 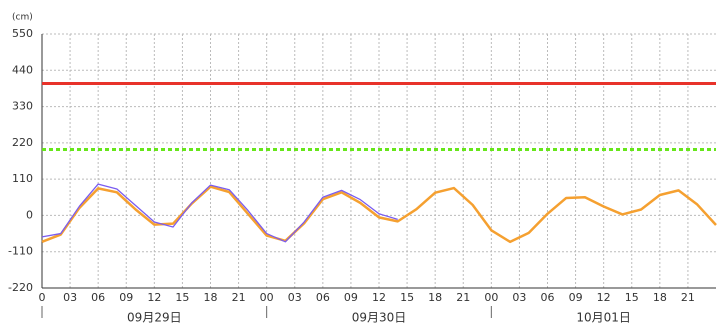 What do you see at coordinates (42, 297) in the screenshot?
I see `x-tick-label: 0` at bounding box center [42, 297].